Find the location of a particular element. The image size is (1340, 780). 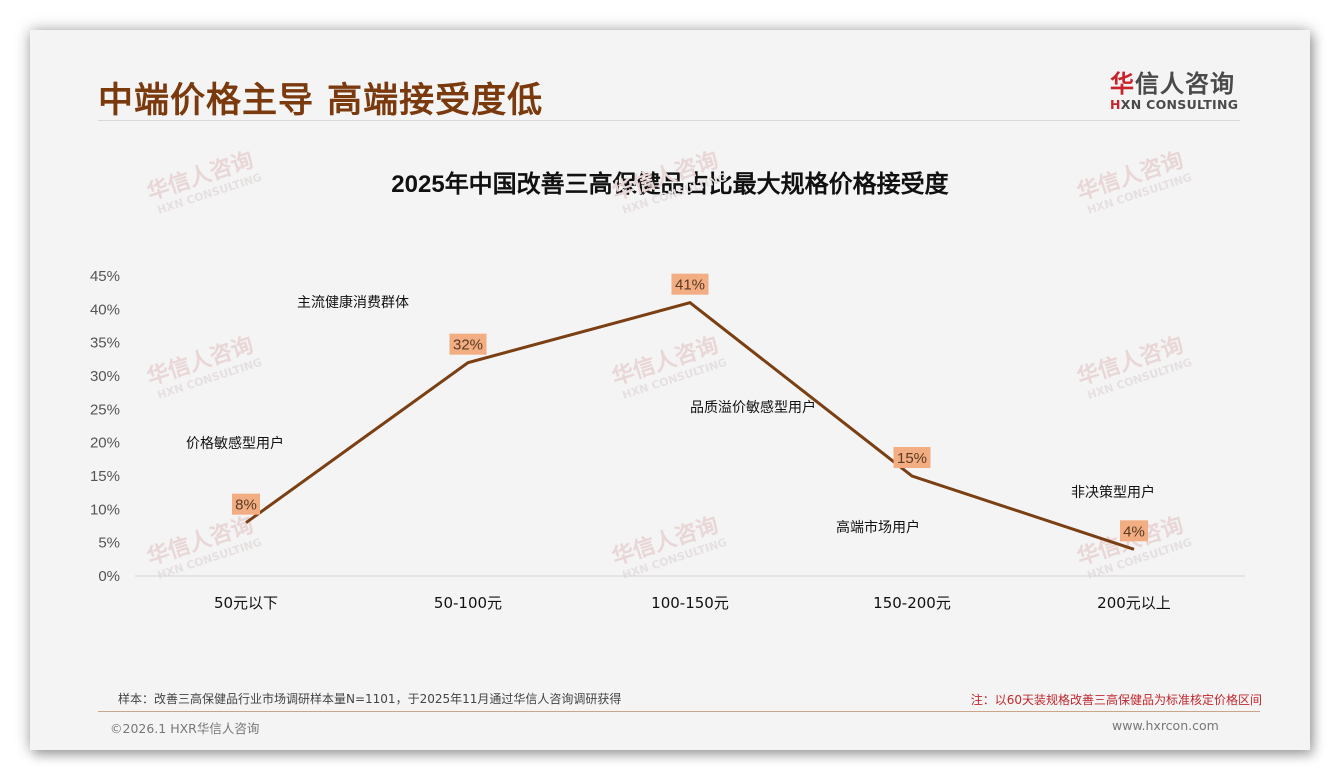

y-tick-label: 10% is located at coordinates (105, 509).